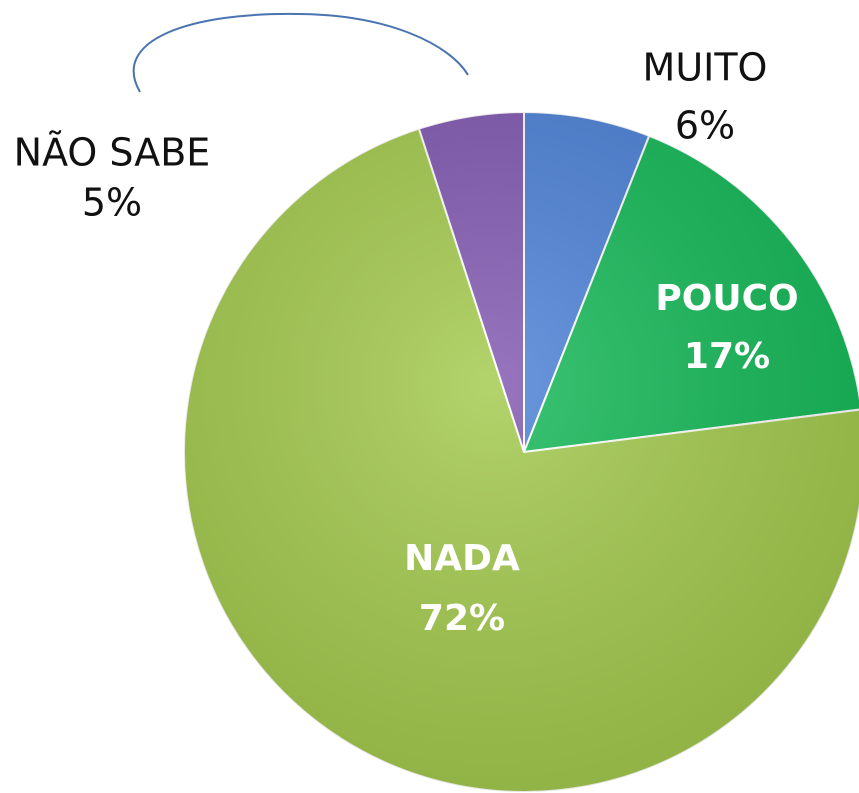  Describe the element at coordinates (462, 618) in the screenshot. I see `slice-value-label: 72%` at that location.